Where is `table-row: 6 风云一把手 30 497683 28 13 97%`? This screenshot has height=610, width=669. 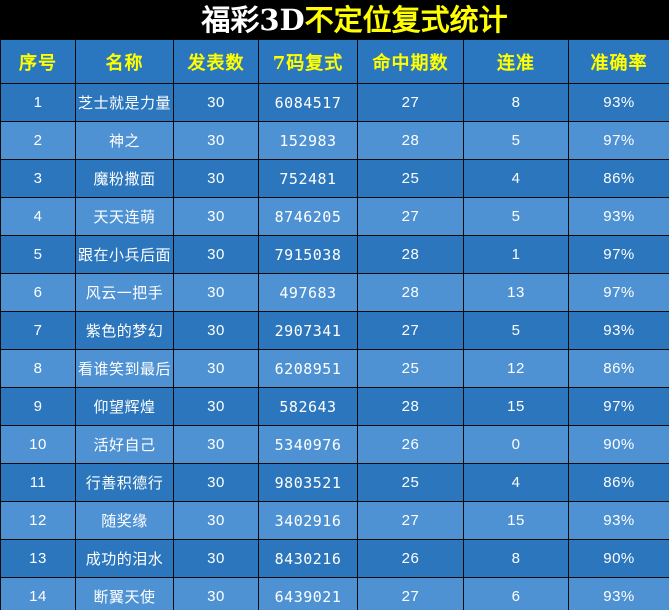
table-row: 6 风云一把手 30 497683 28 13 97% is located at coordinates (334, 292).